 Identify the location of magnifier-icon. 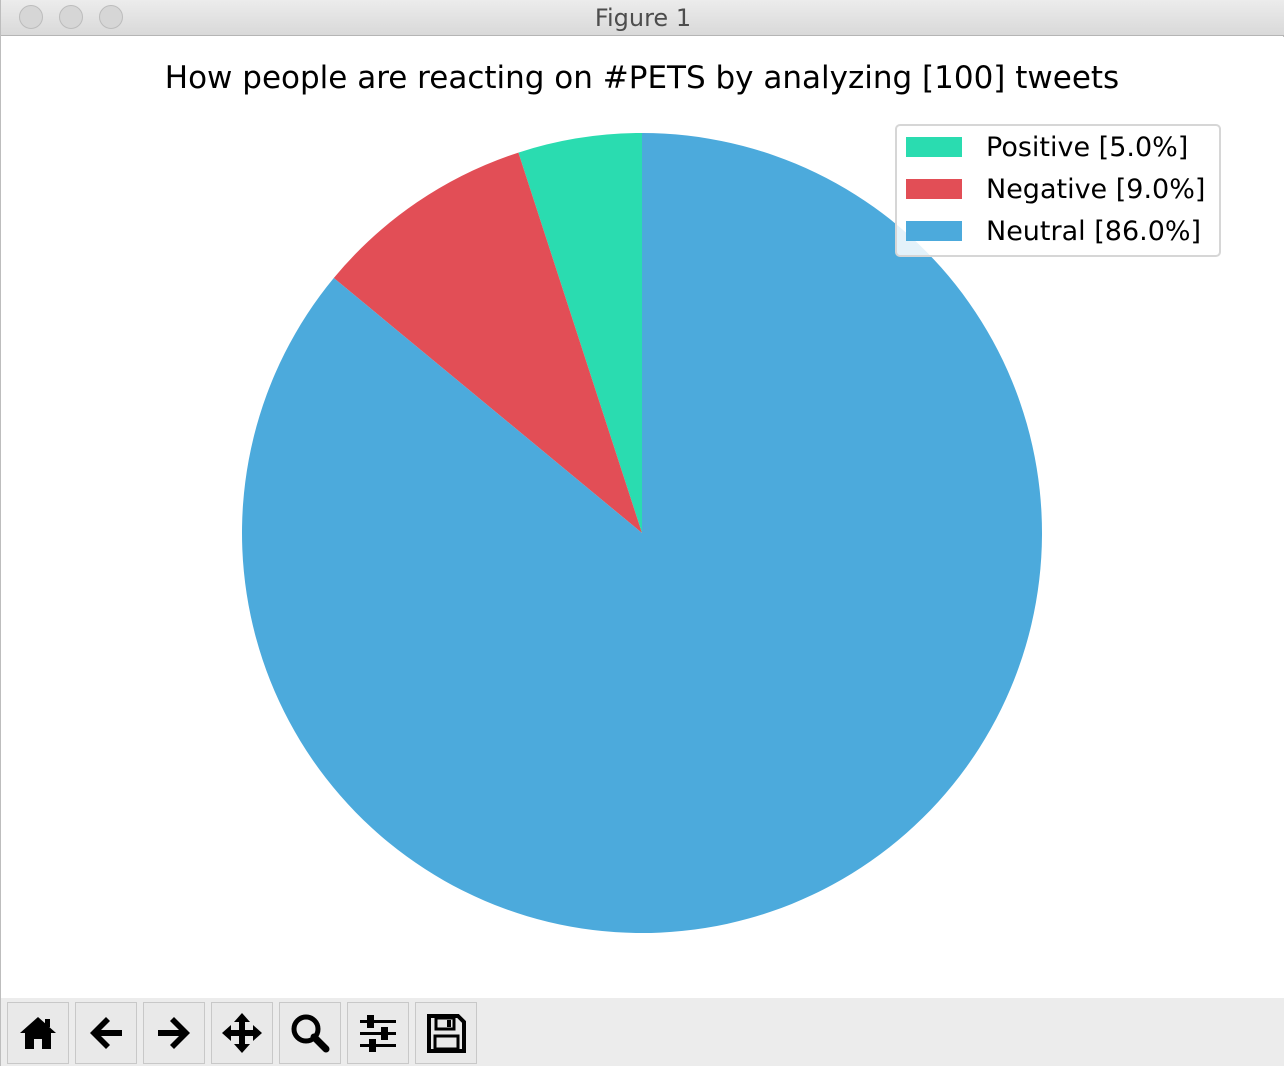
(310, 1033).